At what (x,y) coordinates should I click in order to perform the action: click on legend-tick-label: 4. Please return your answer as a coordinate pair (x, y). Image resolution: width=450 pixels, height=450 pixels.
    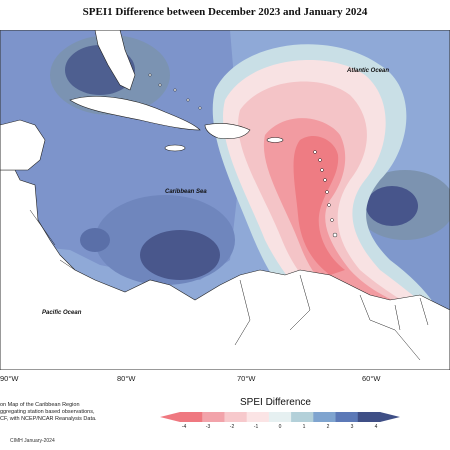
    Looking at the image, I should click on (376, 427).